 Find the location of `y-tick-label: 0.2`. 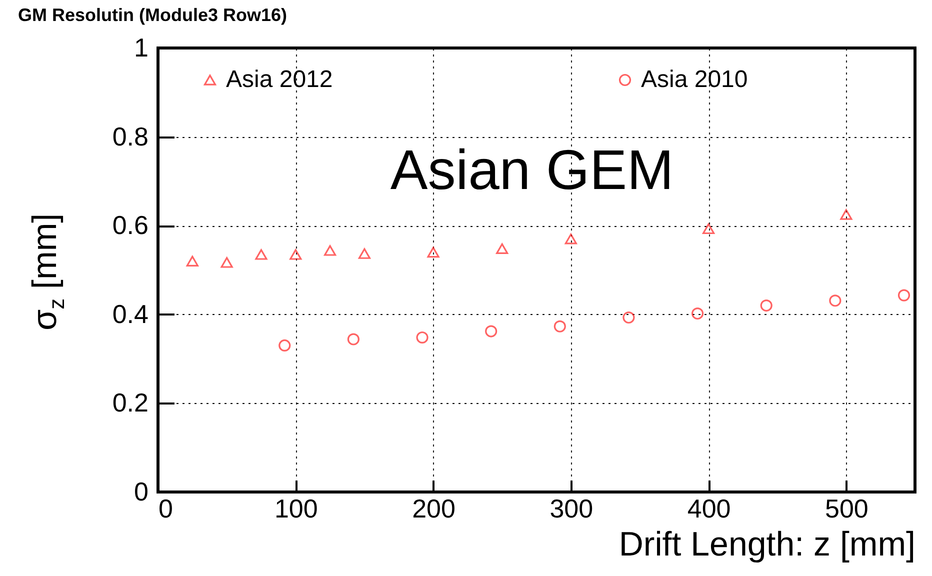

y-tick-label: 0.2 is located at coordinates (130, 403).